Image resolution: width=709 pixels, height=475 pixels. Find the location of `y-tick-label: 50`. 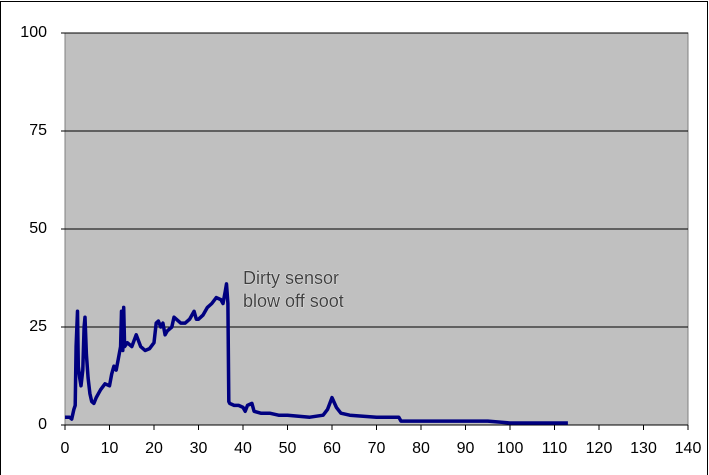

y-tick-label: 50 is located at coordinates (38, 228).